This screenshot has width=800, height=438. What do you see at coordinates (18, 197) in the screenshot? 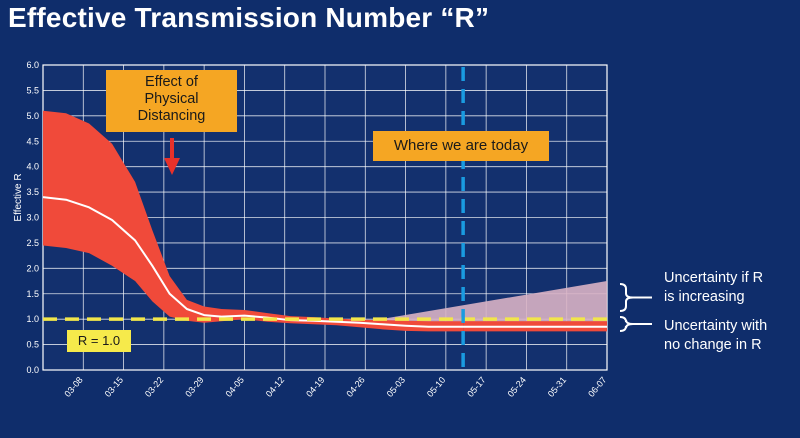
I see `y-axis-label: Effective R` at bounding box center [18, 197].